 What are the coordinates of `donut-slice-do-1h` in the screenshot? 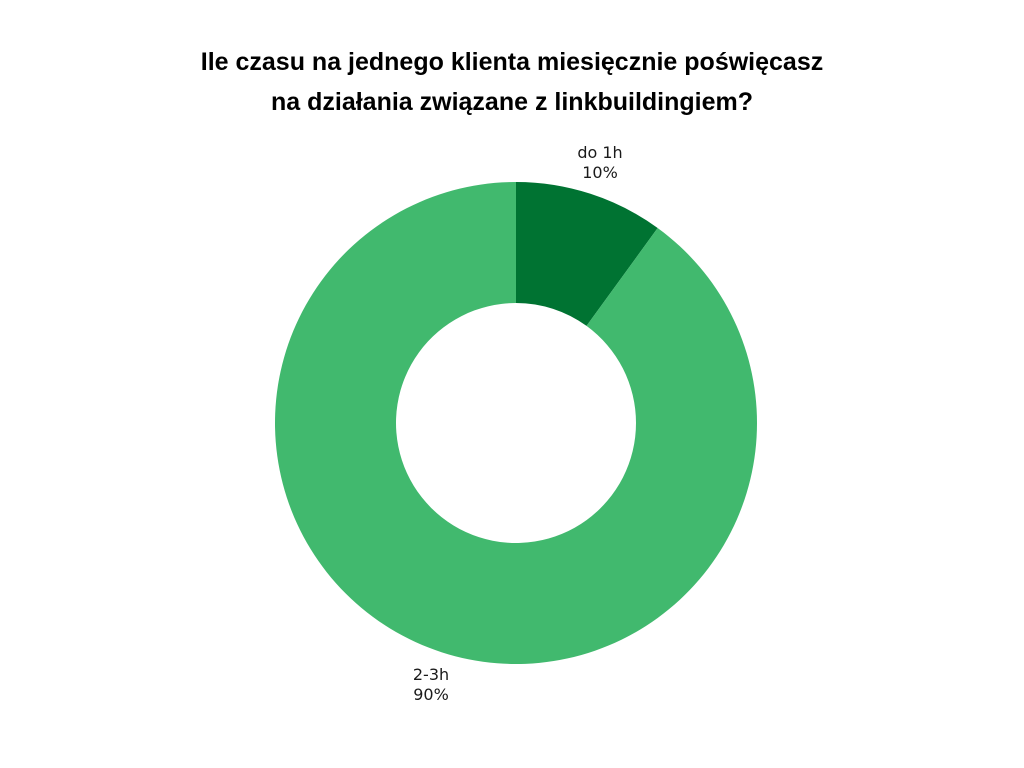 It's located at (587, 254).